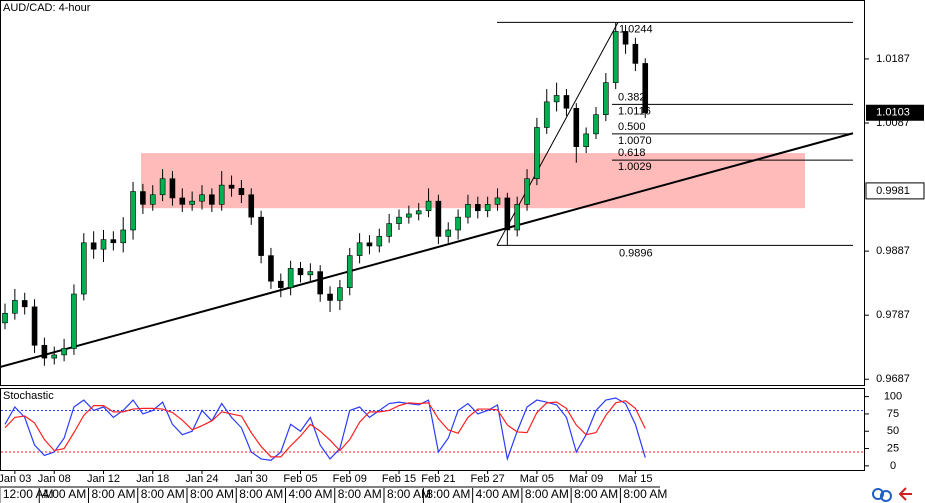  I want to click on supply-zone, so click(473, 181).